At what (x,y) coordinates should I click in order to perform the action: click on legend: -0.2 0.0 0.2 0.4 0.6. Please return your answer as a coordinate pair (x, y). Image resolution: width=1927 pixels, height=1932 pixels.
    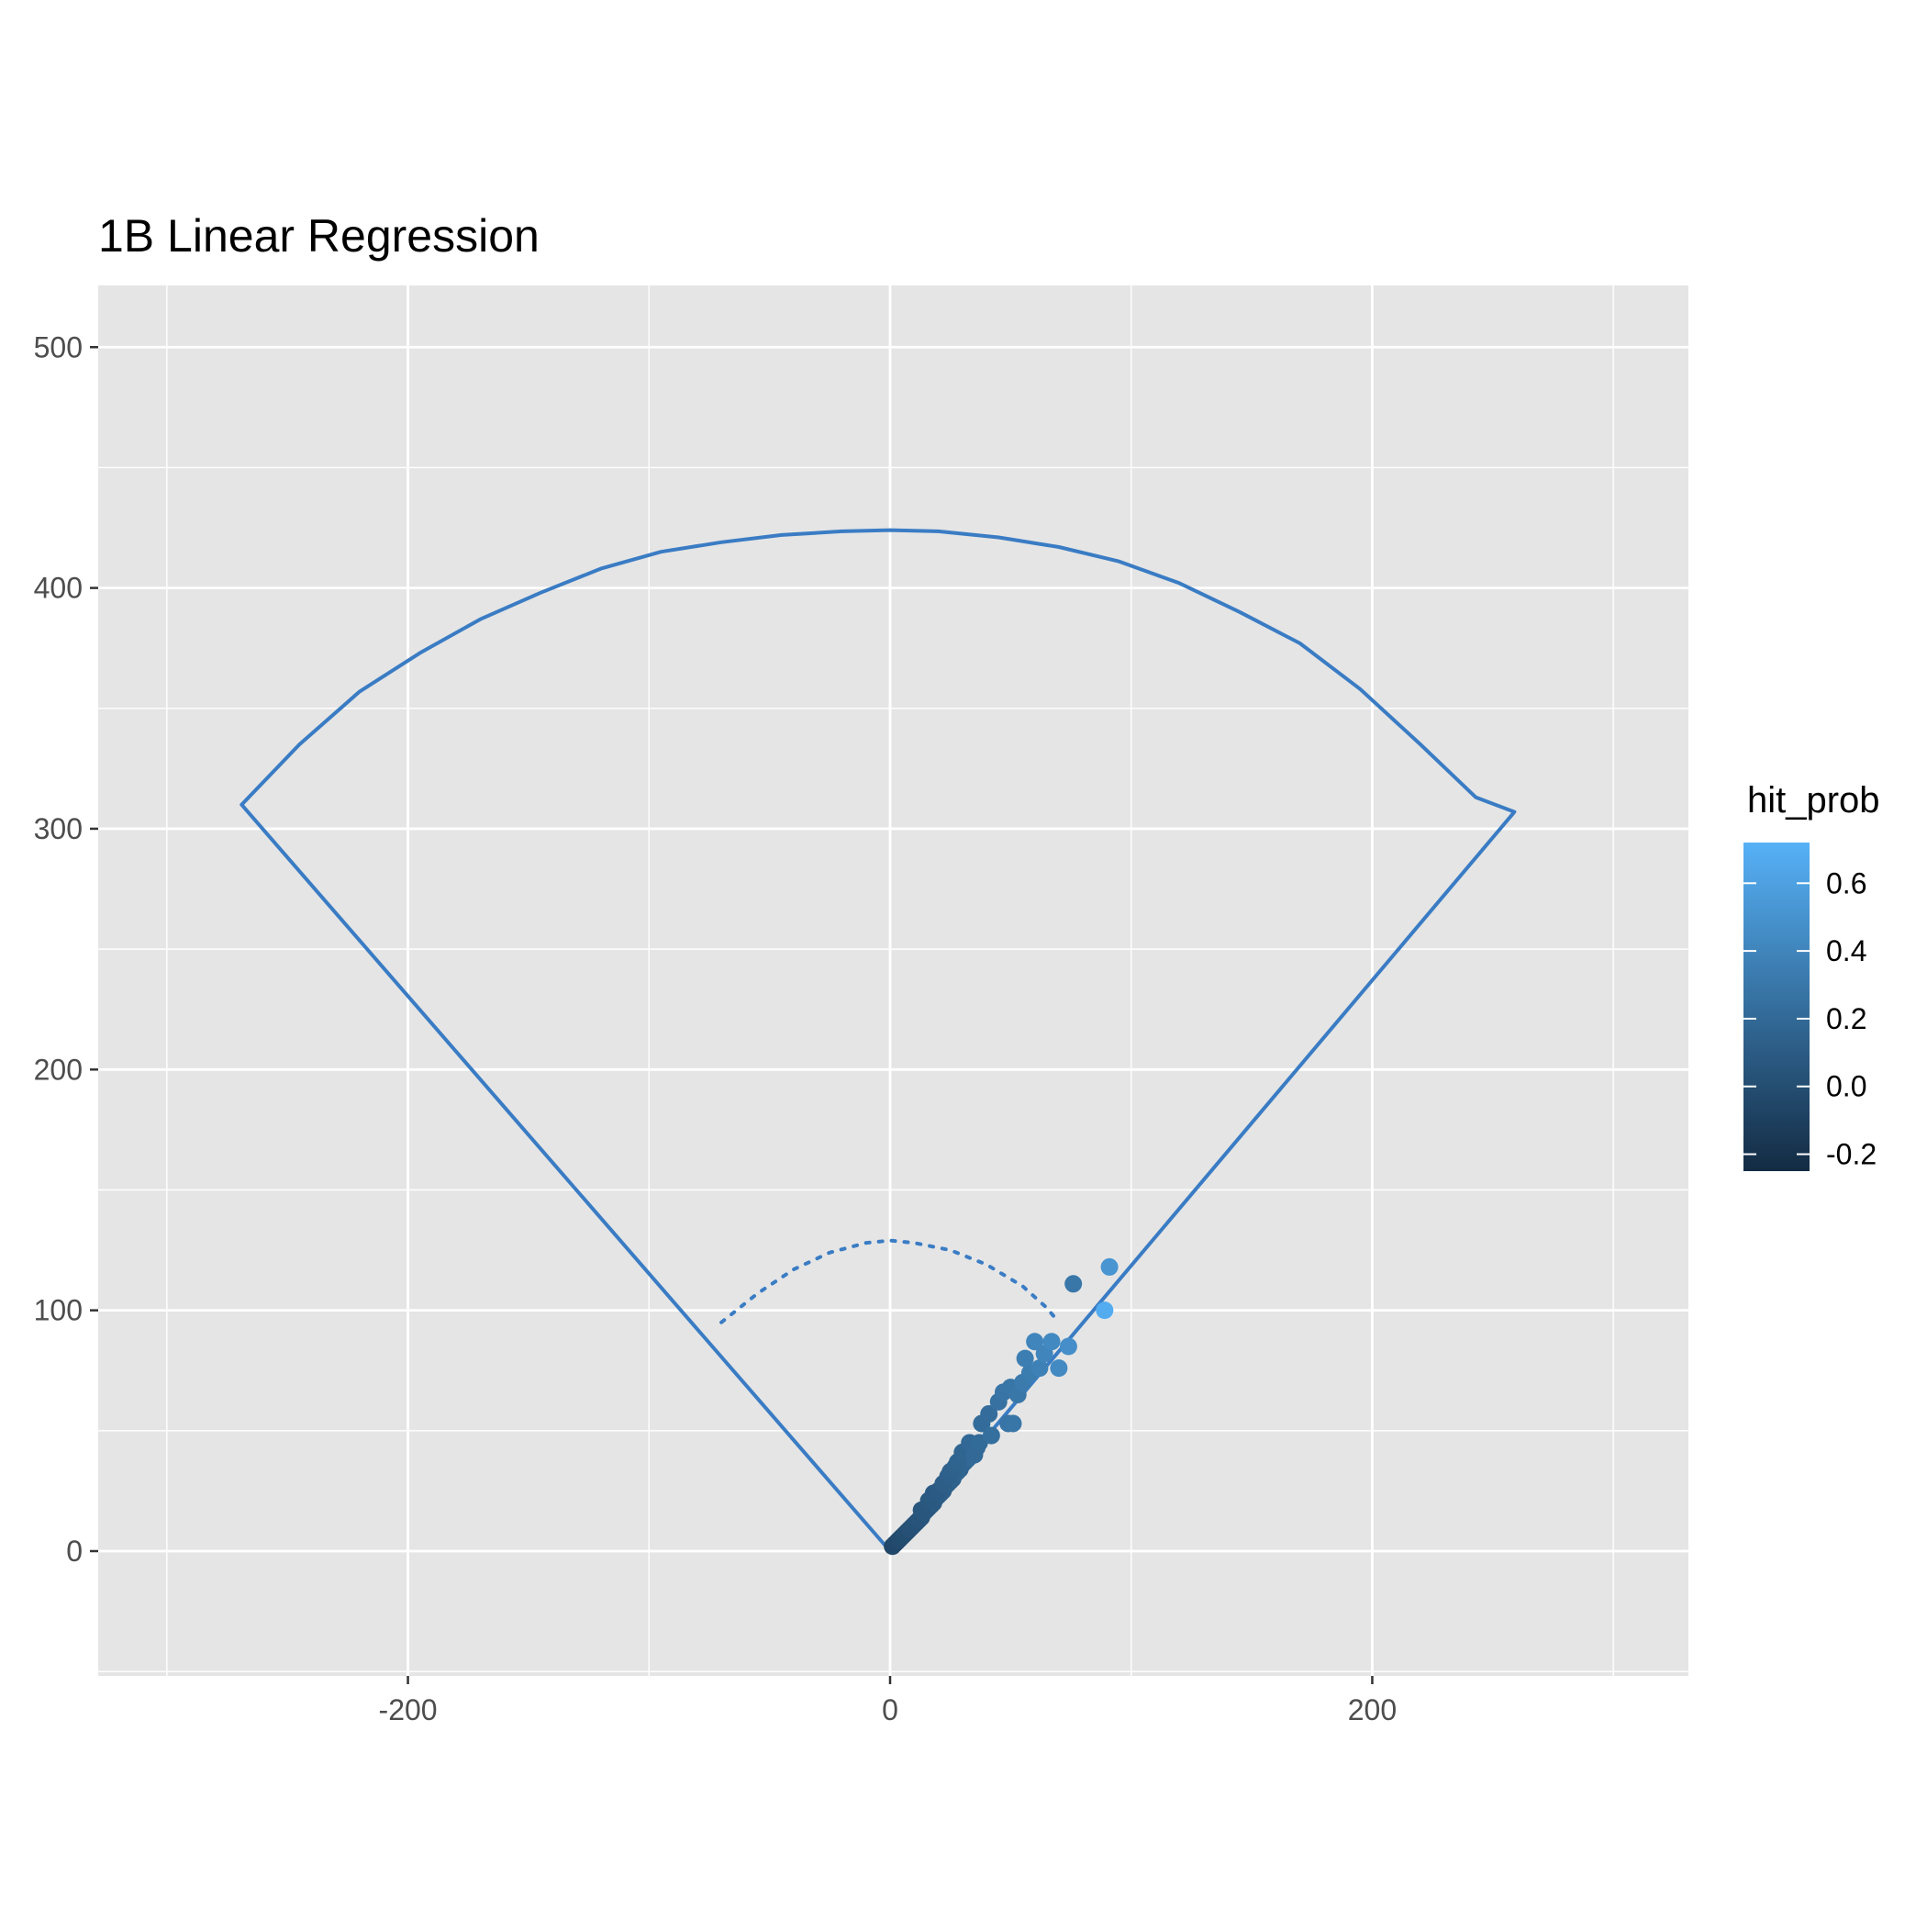
    Looking at the image, I should click on (1810, 1007).